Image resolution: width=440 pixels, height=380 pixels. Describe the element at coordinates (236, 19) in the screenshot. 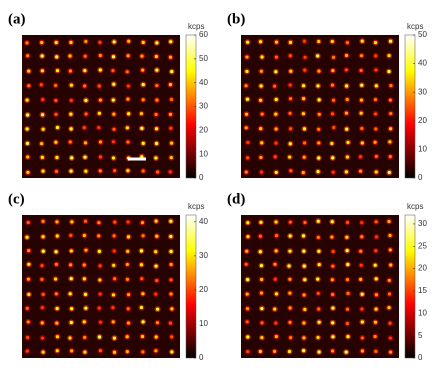

I see `panel-label: (b)` at that location.